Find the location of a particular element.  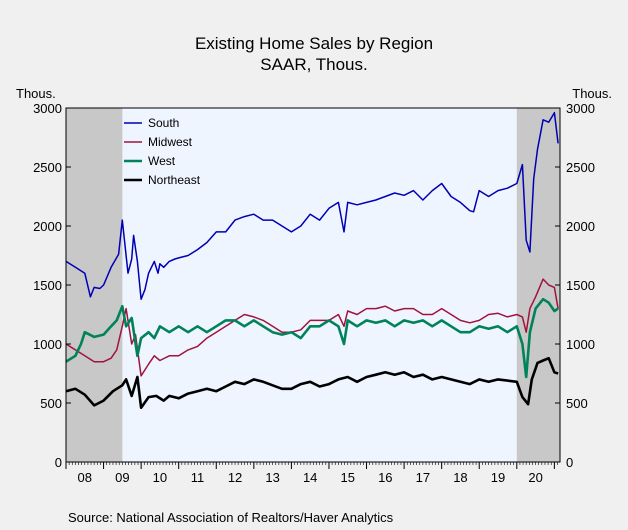

y-tick-label-right-2000: 2000 is located at coordinates (580, 226).